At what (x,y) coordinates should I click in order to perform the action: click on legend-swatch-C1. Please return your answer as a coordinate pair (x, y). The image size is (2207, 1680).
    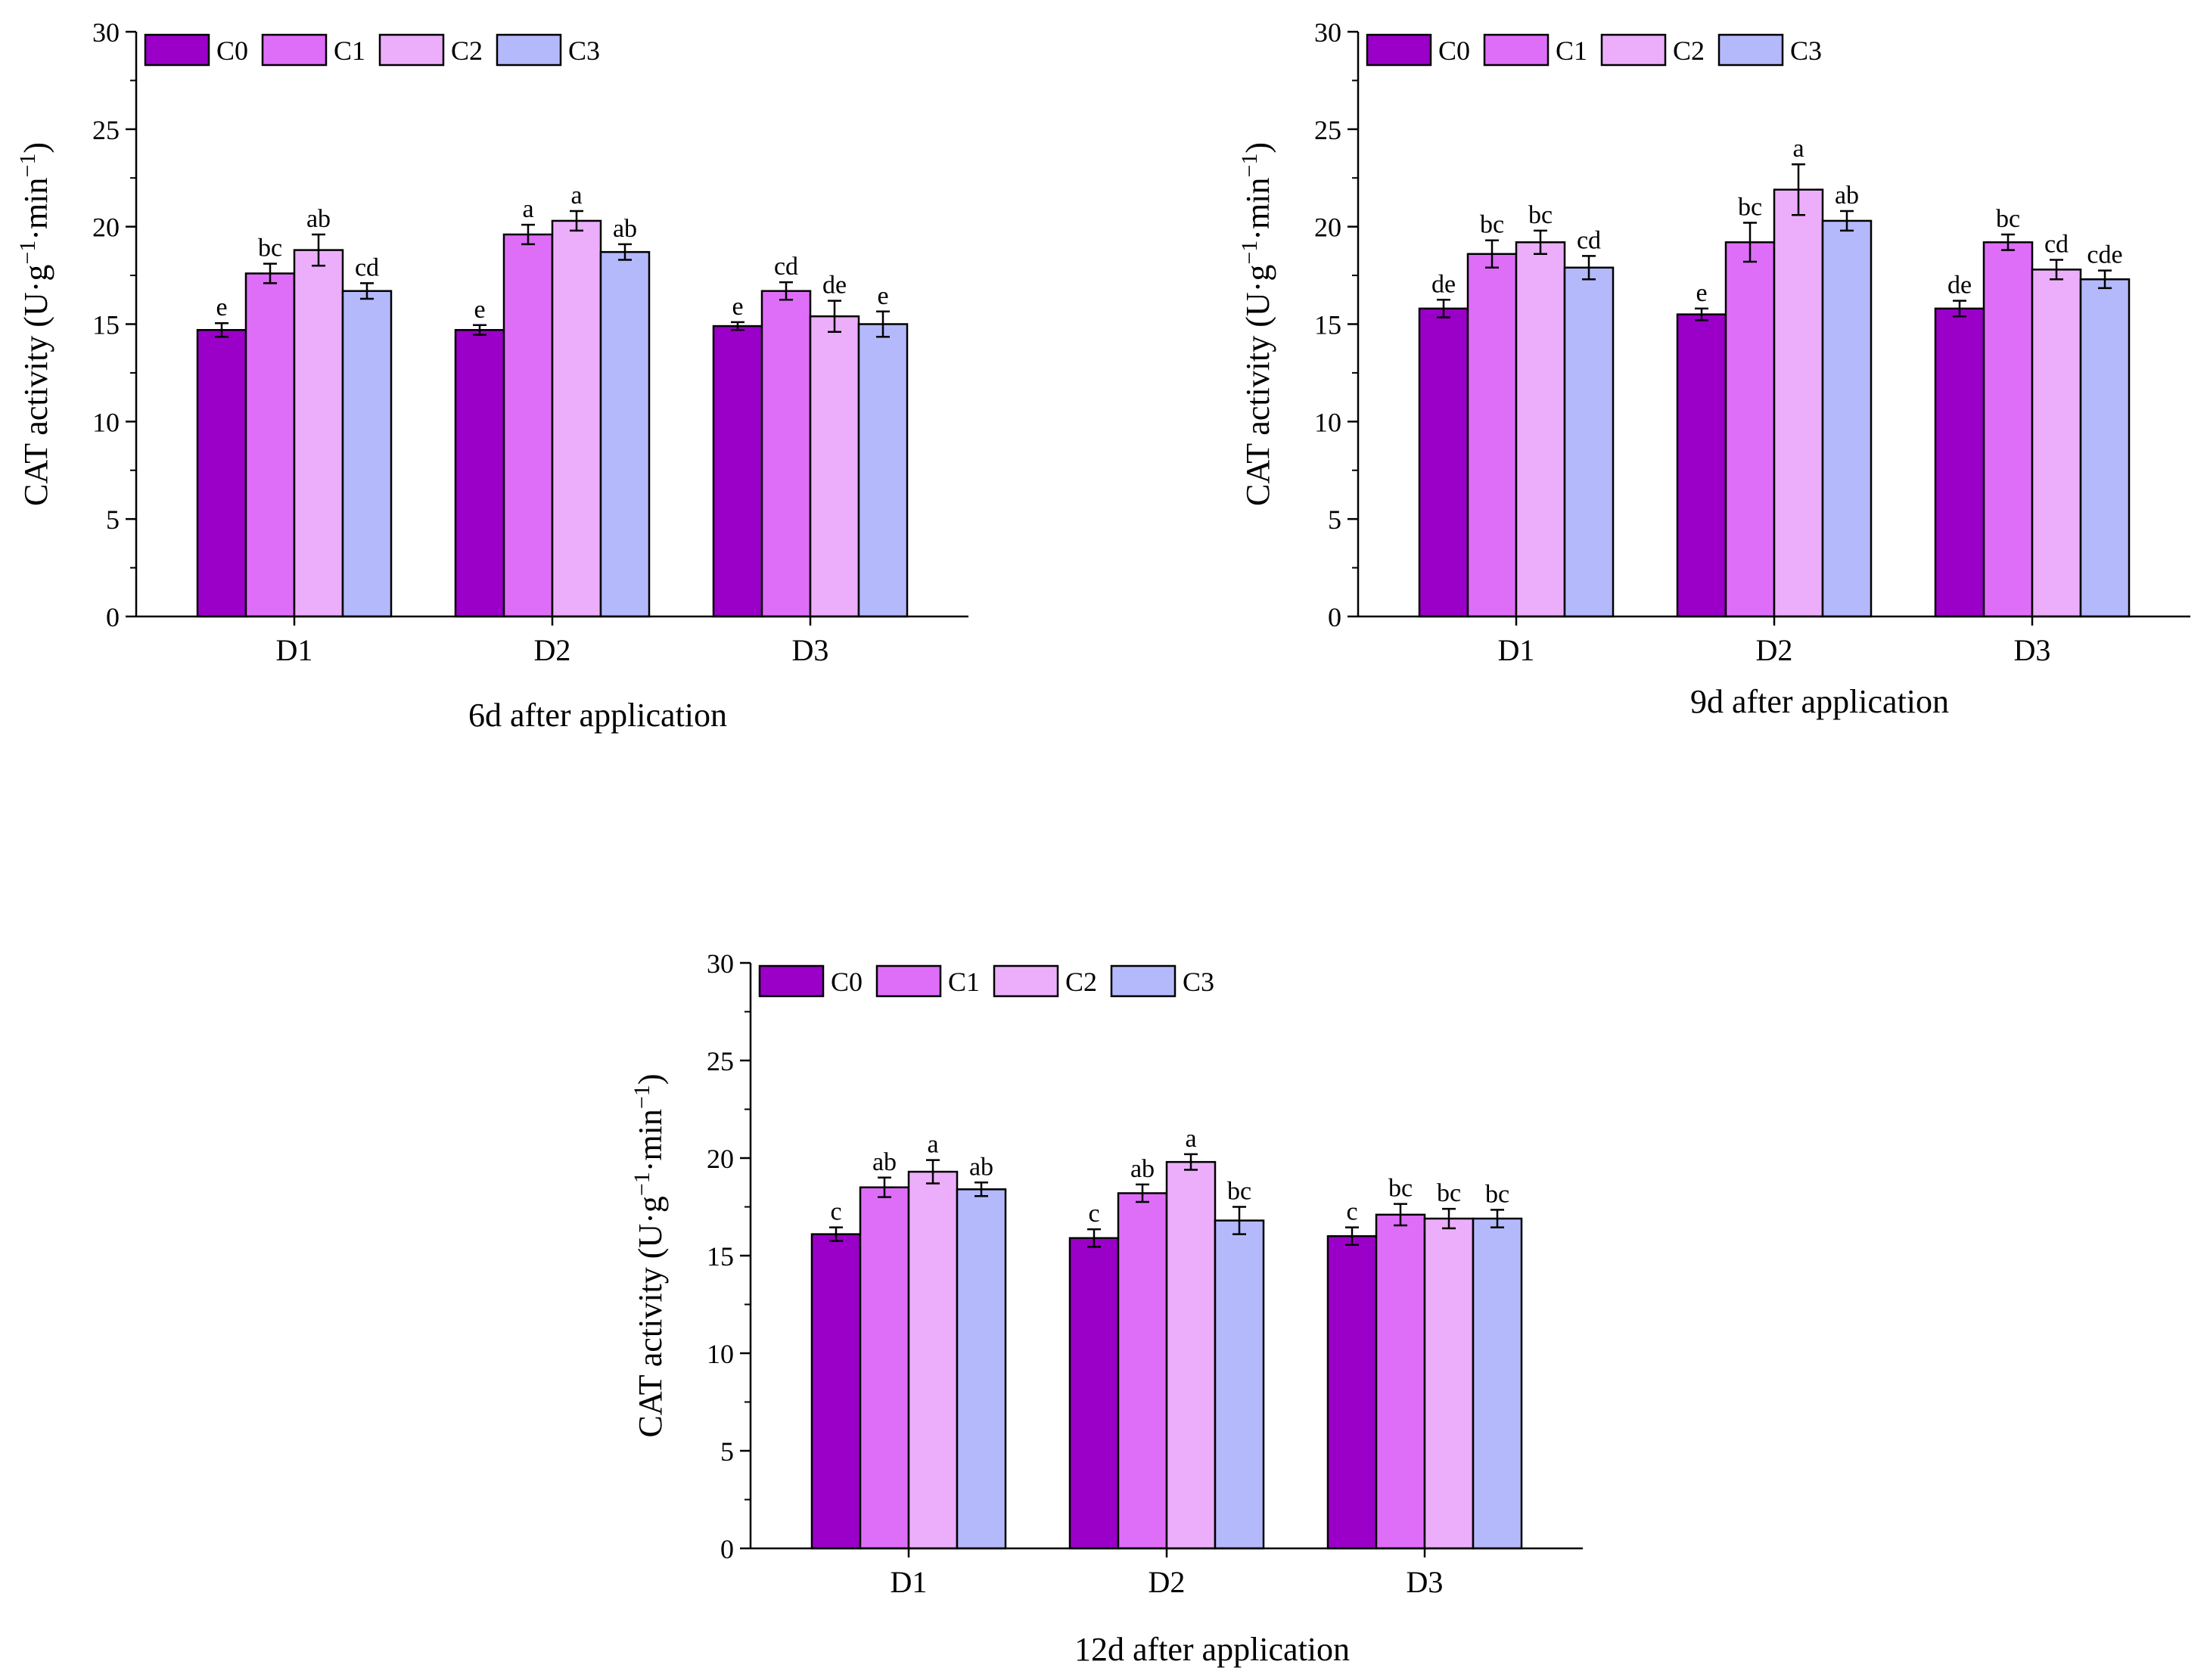
    Looking at the image, I should click on (294, 50).